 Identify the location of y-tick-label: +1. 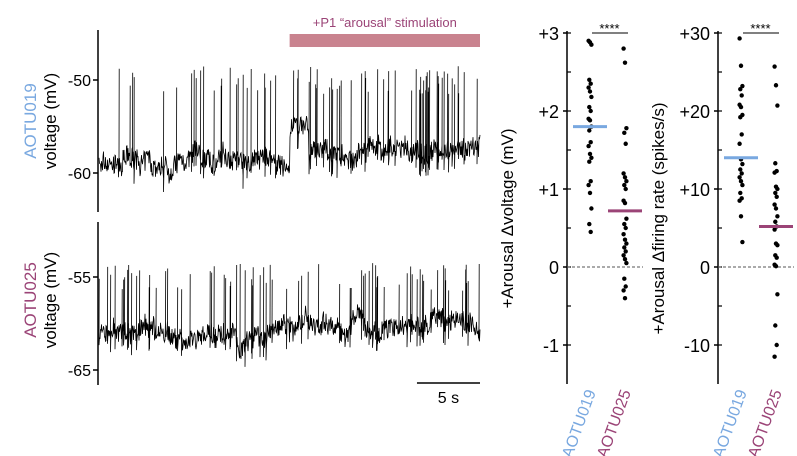
(548, 190).